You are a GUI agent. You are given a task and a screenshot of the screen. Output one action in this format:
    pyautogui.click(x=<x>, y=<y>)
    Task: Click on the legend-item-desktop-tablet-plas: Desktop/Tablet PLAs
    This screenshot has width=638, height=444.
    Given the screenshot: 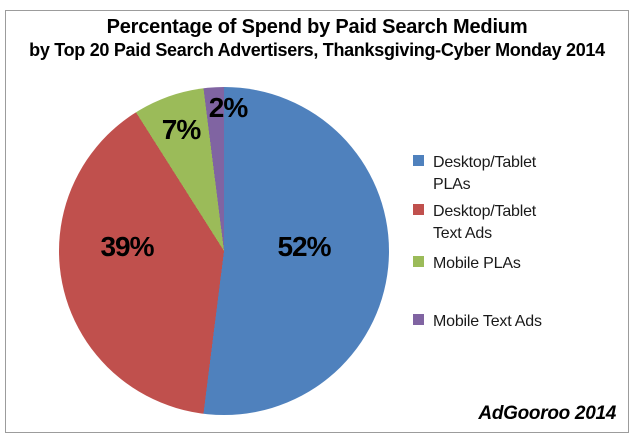 What is the action you would take?
    pyautogui.click(x=488, y=174)
    